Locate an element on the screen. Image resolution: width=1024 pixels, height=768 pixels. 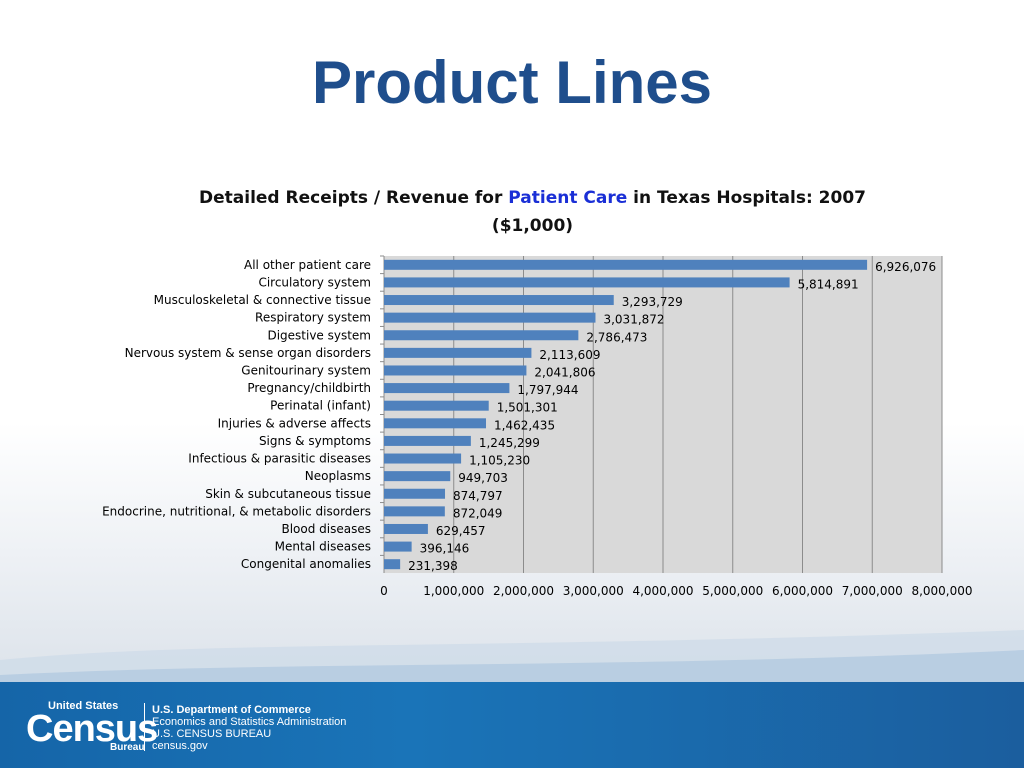
y-category-label: Perinatal (infant) is located at coordinates (320, 406).